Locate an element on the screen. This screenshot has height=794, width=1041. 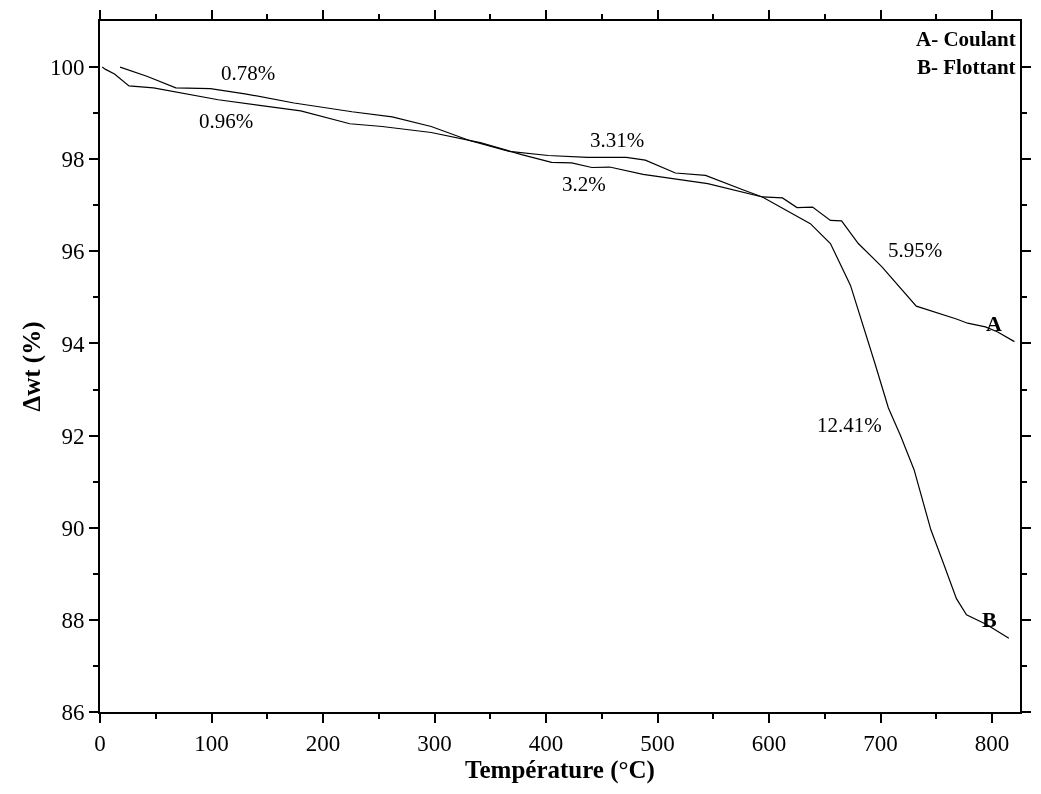
legend-label: B is located at coordinates (989, 619).